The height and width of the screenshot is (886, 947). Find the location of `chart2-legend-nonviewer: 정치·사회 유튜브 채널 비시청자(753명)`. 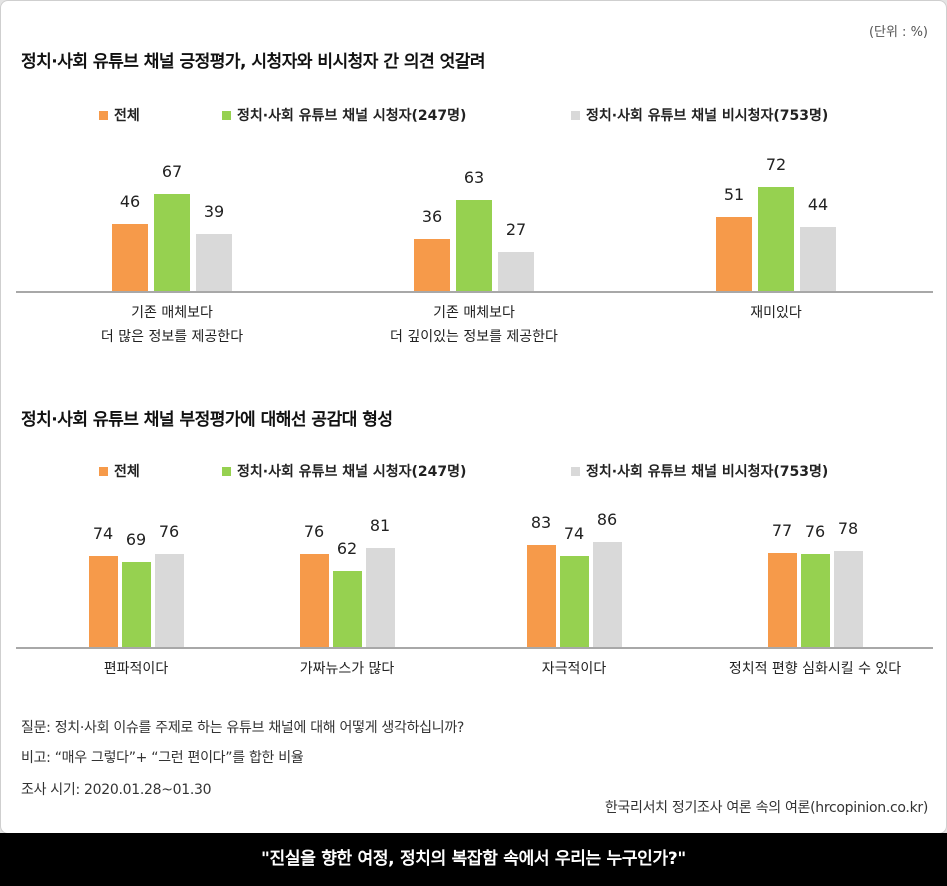

chart2-legend-nonviewer: 정치·사회 유튜브 채널 비시청자(753명) is located at coordinates (699, 471).